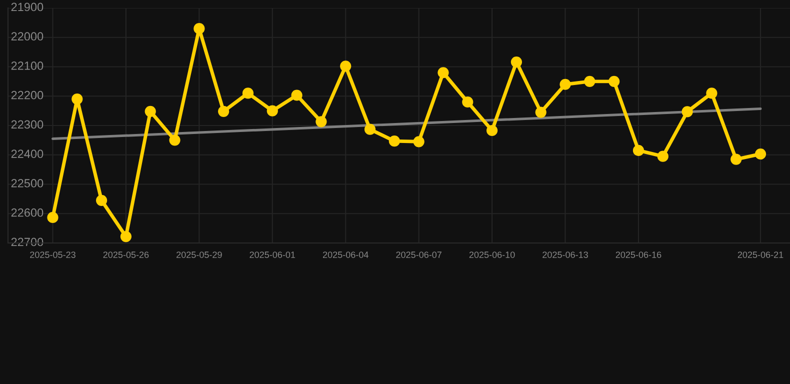  What do you see at coordinates (27, 212) in the screenshot?
I see `y-tick-label: 22600` at bounding box center [27, 212].